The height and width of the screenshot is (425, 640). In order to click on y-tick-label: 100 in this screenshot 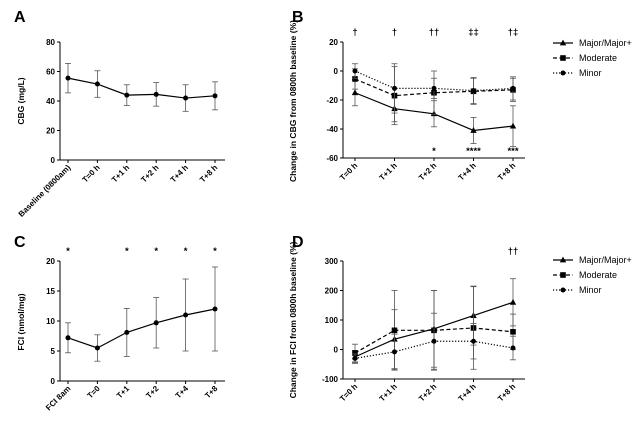, I will do `click(332, 320)`.